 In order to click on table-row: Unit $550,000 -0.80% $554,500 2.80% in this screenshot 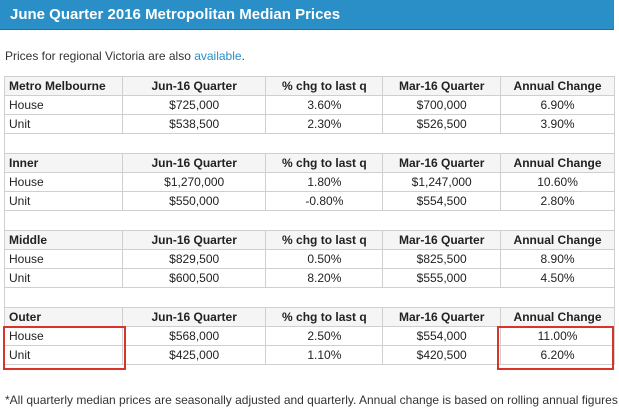, I will do `click(309, 201)`.